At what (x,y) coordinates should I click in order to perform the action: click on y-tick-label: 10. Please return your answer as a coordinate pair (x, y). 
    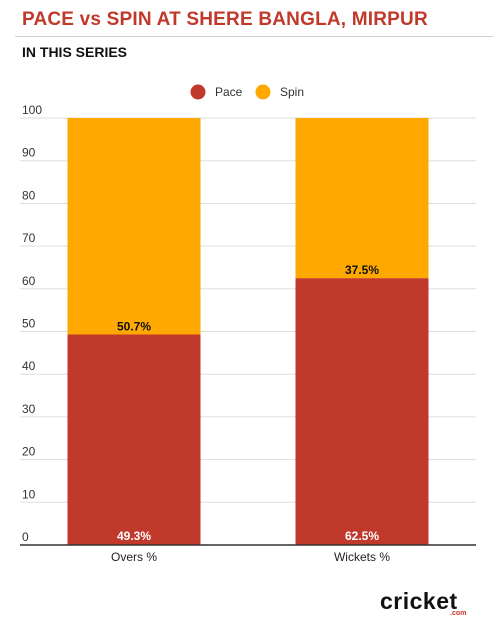
    Looking at the image, I should click on (29, 494).